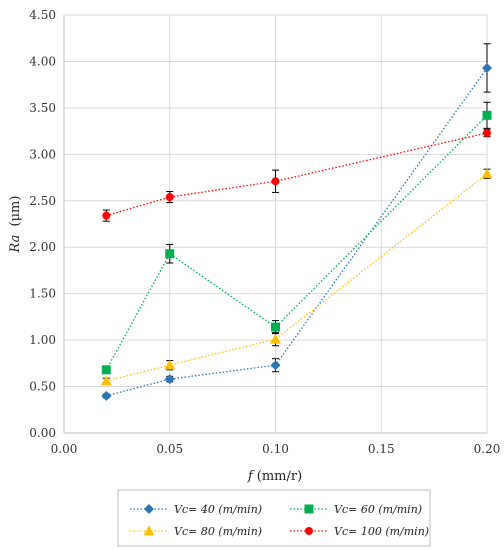 The image size is (504, 550). I want to click on y-tick-label: 0.00, so click(42, 433).